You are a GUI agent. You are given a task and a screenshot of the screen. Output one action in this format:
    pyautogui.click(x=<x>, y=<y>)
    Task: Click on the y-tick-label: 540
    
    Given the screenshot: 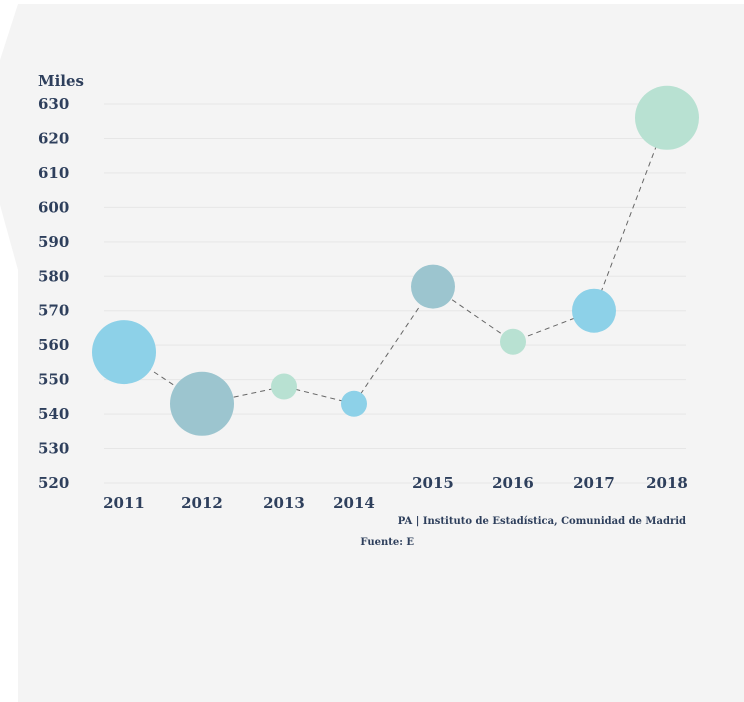 What is the action you would take?
    pyautogui.click(x=53, y=414)
    